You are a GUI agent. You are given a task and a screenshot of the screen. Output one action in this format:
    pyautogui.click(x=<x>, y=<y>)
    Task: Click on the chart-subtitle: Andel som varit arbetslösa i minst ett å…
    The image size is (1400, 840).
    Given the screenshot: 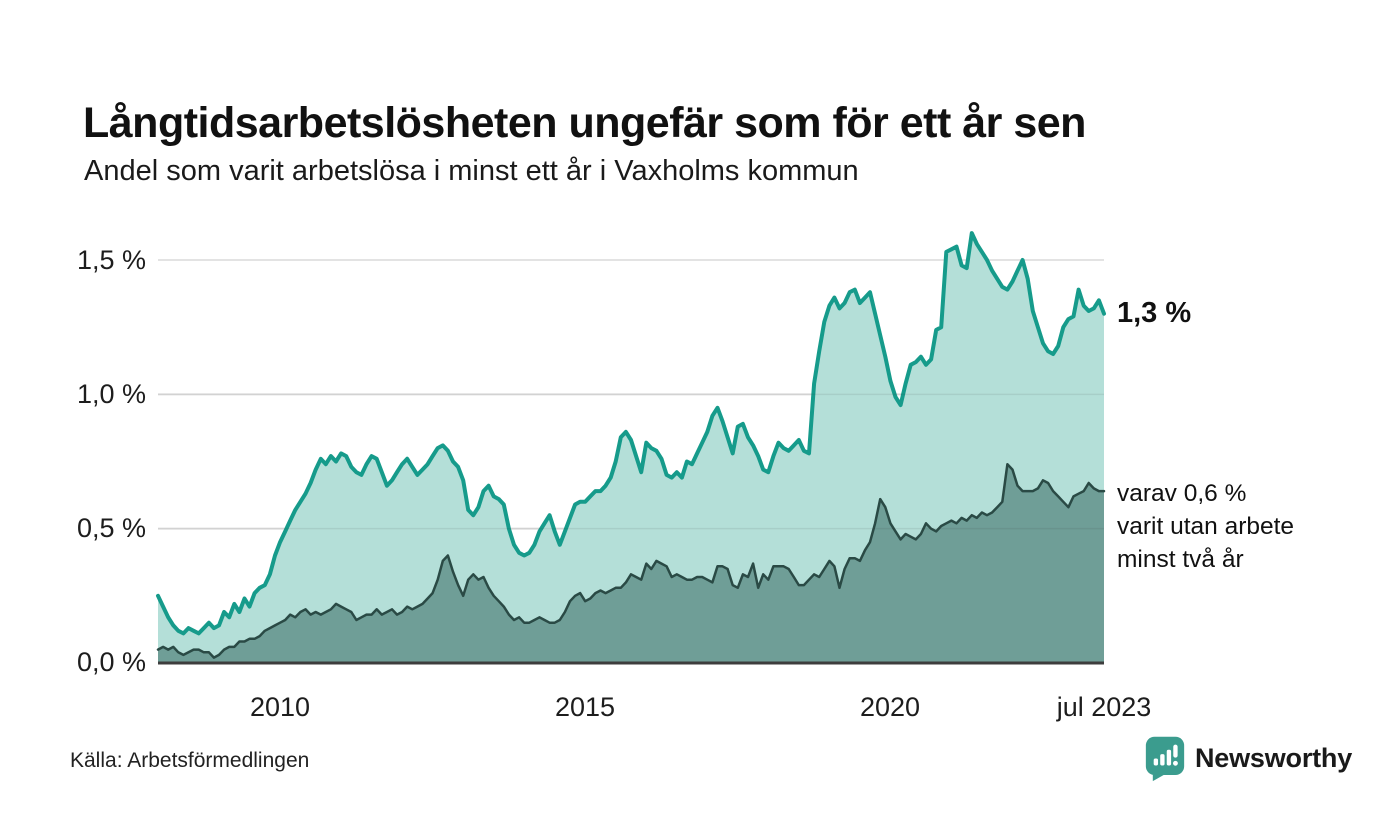 What is the action you would take?
    pyautogui.click(x=471, y=171)
    